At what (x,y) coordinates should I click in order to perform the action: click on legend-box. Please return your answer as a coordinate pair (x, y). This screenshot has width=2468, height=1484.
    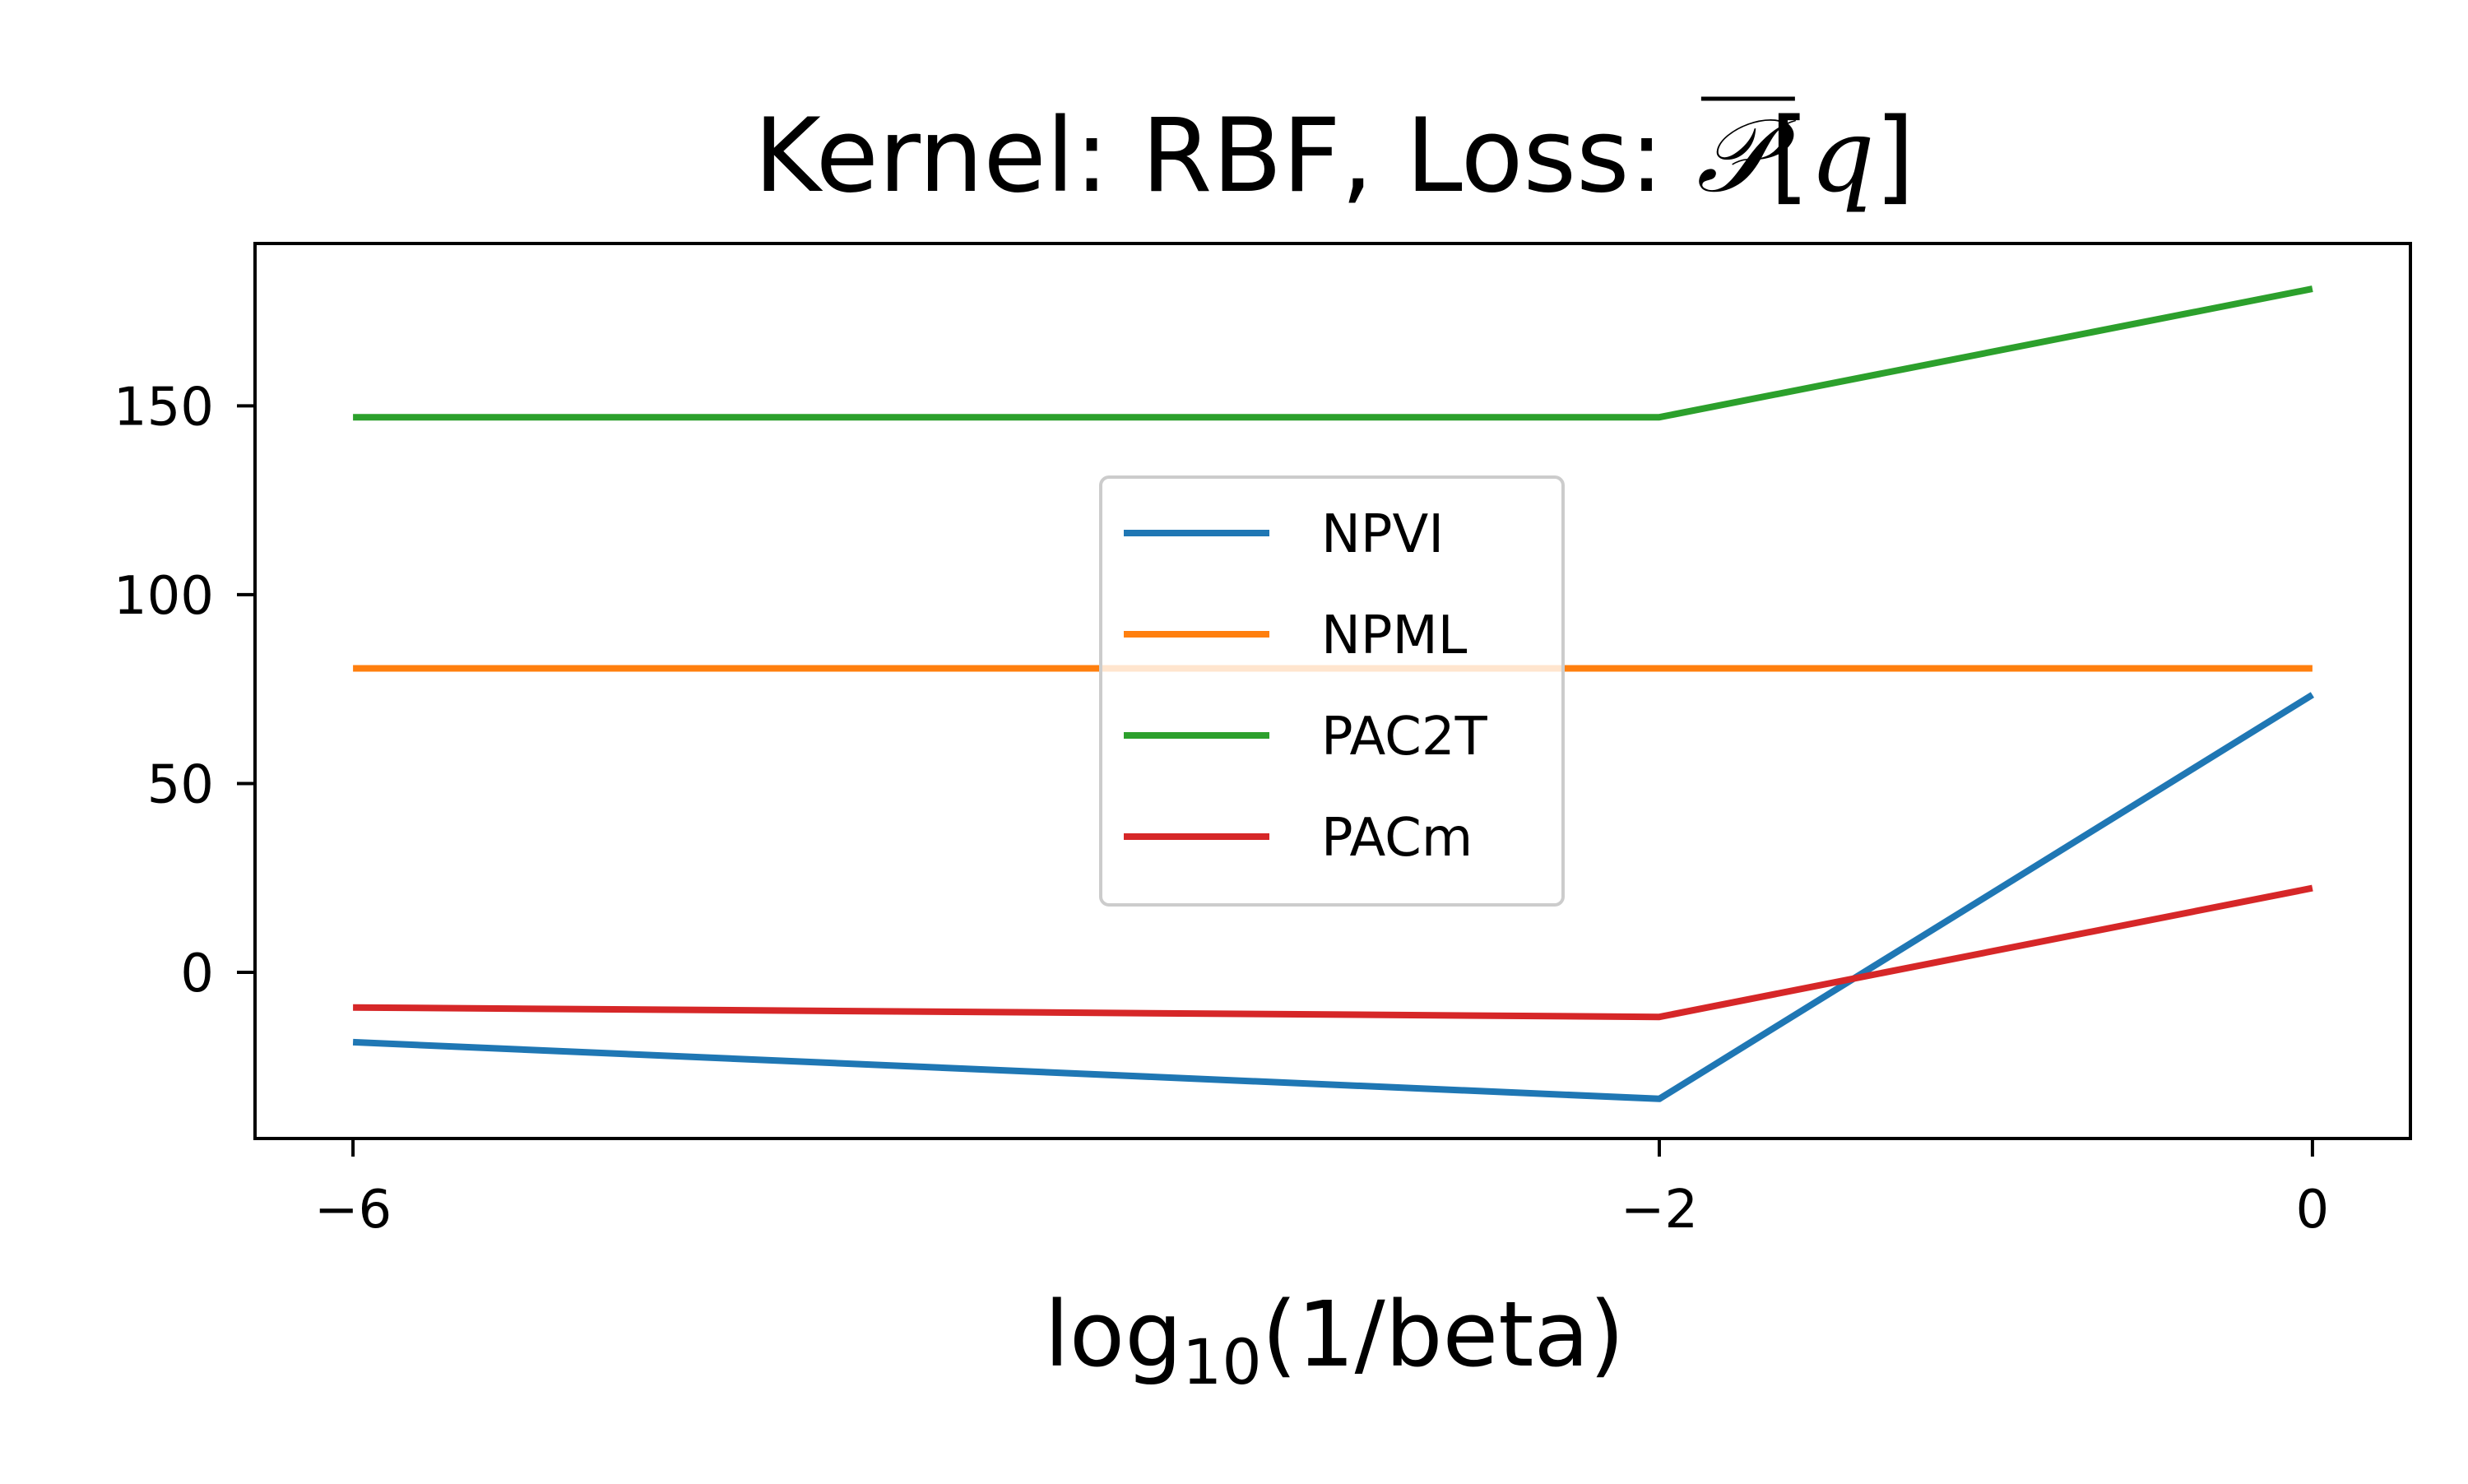
    Looking at the image, I should click on (1332, 691).